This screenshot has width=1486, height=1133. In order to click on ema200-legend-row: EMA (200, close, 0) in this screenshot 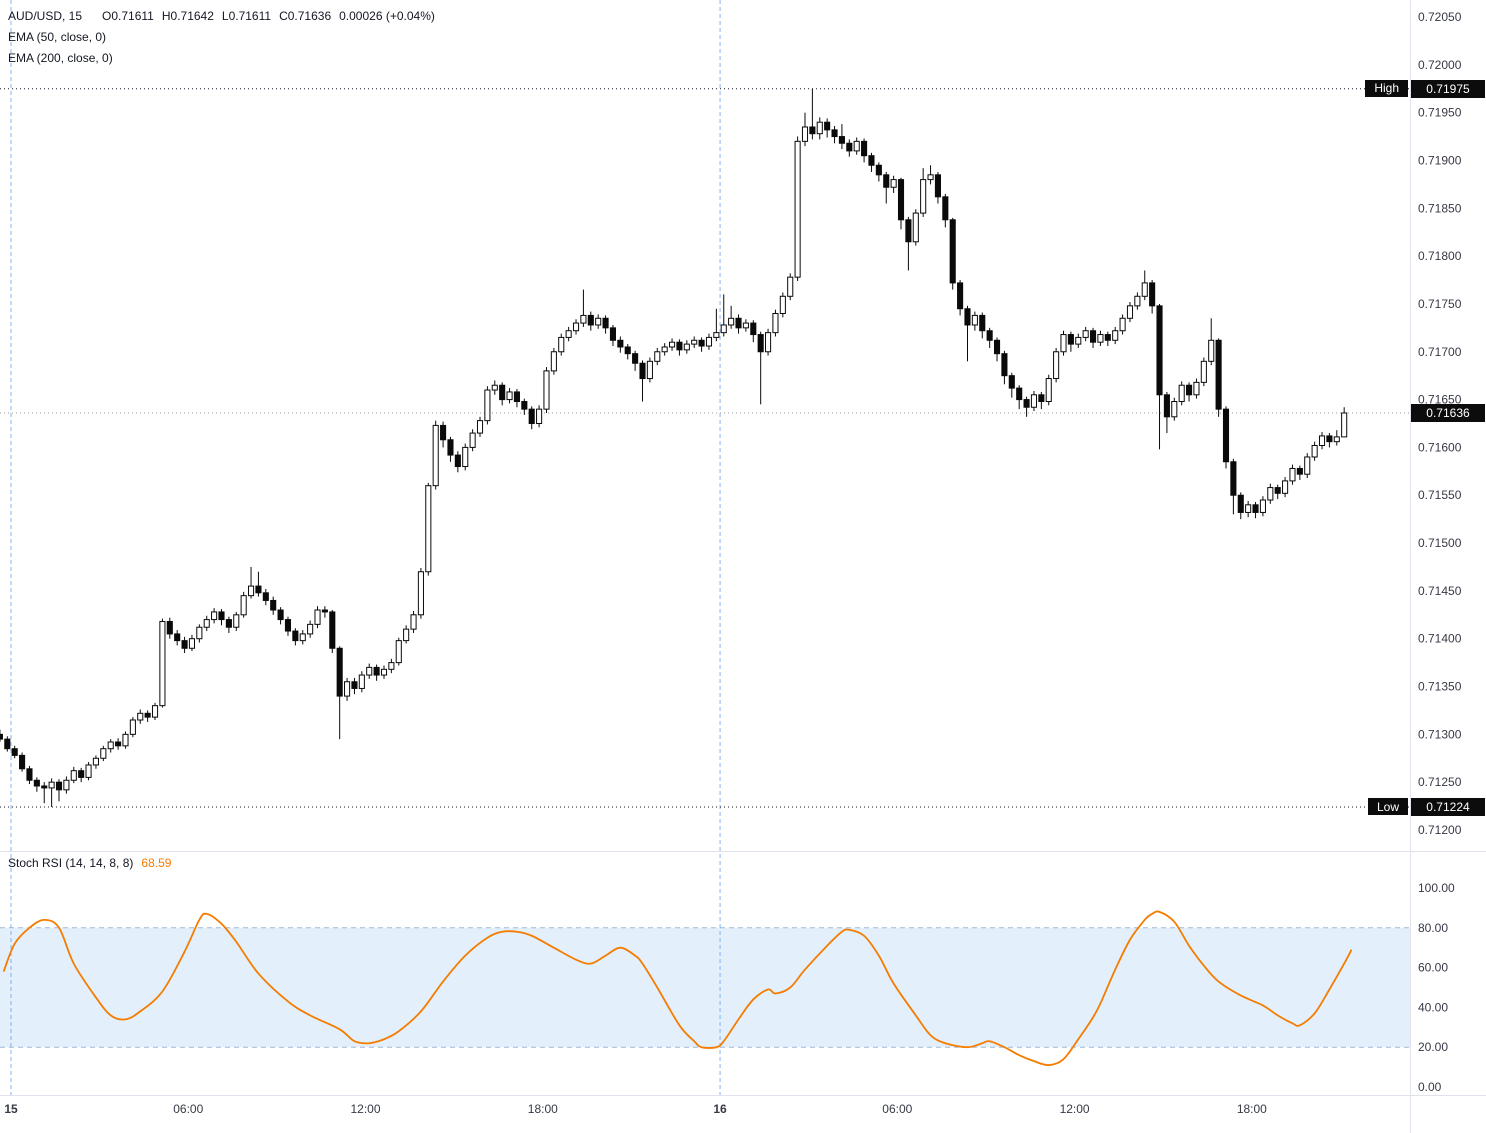, I will do `click(221, 57)`.